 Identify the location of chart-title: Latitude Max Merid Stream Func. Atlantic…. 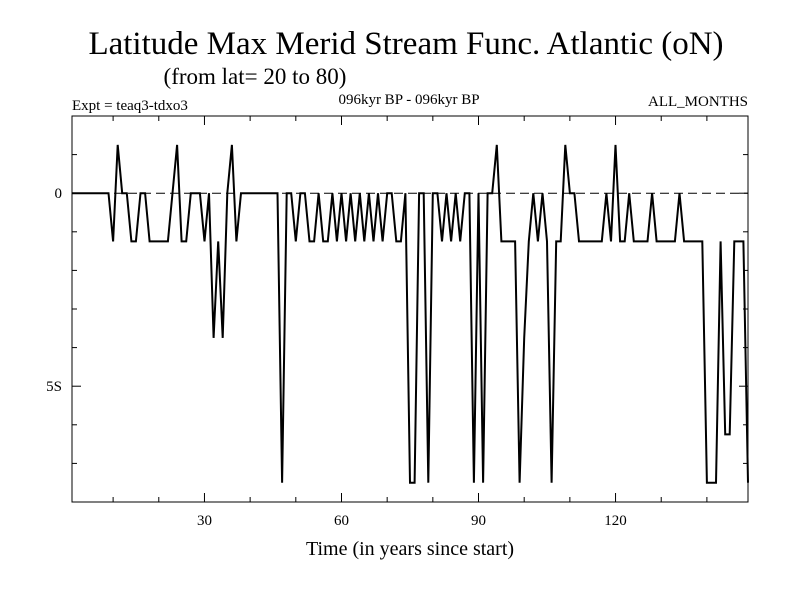
(405, 44).